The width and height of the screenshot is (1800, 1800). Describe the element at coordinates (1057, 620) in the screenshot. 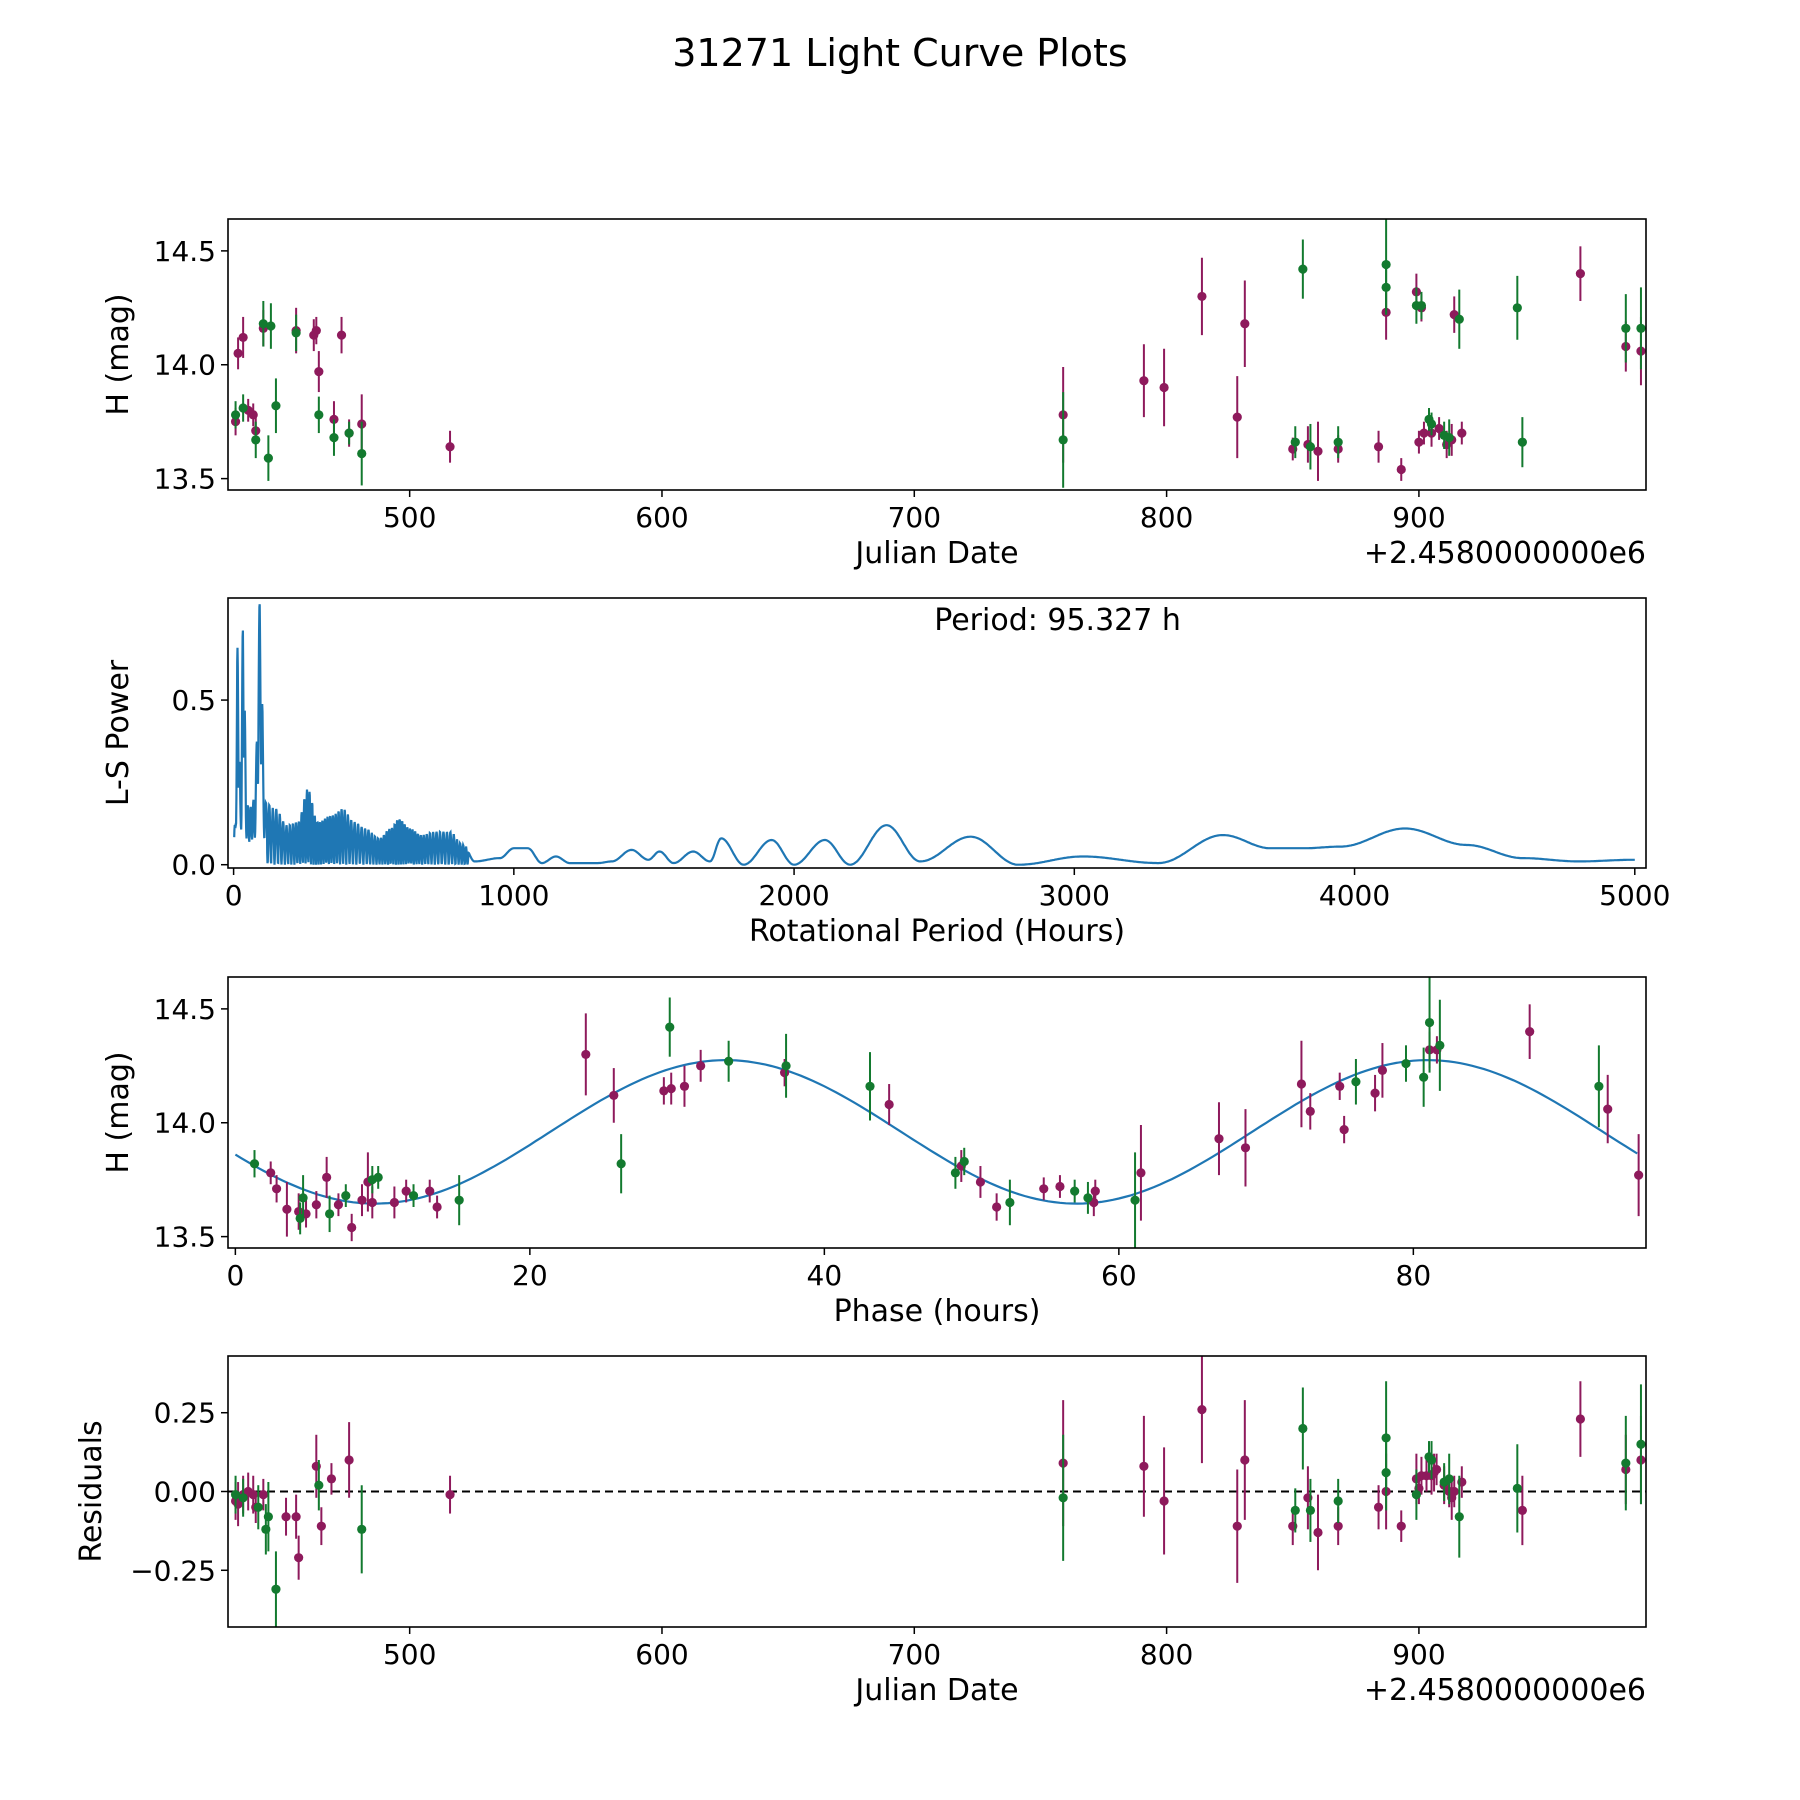

I see `period-annotation: Period: 95.327 h` at that location.